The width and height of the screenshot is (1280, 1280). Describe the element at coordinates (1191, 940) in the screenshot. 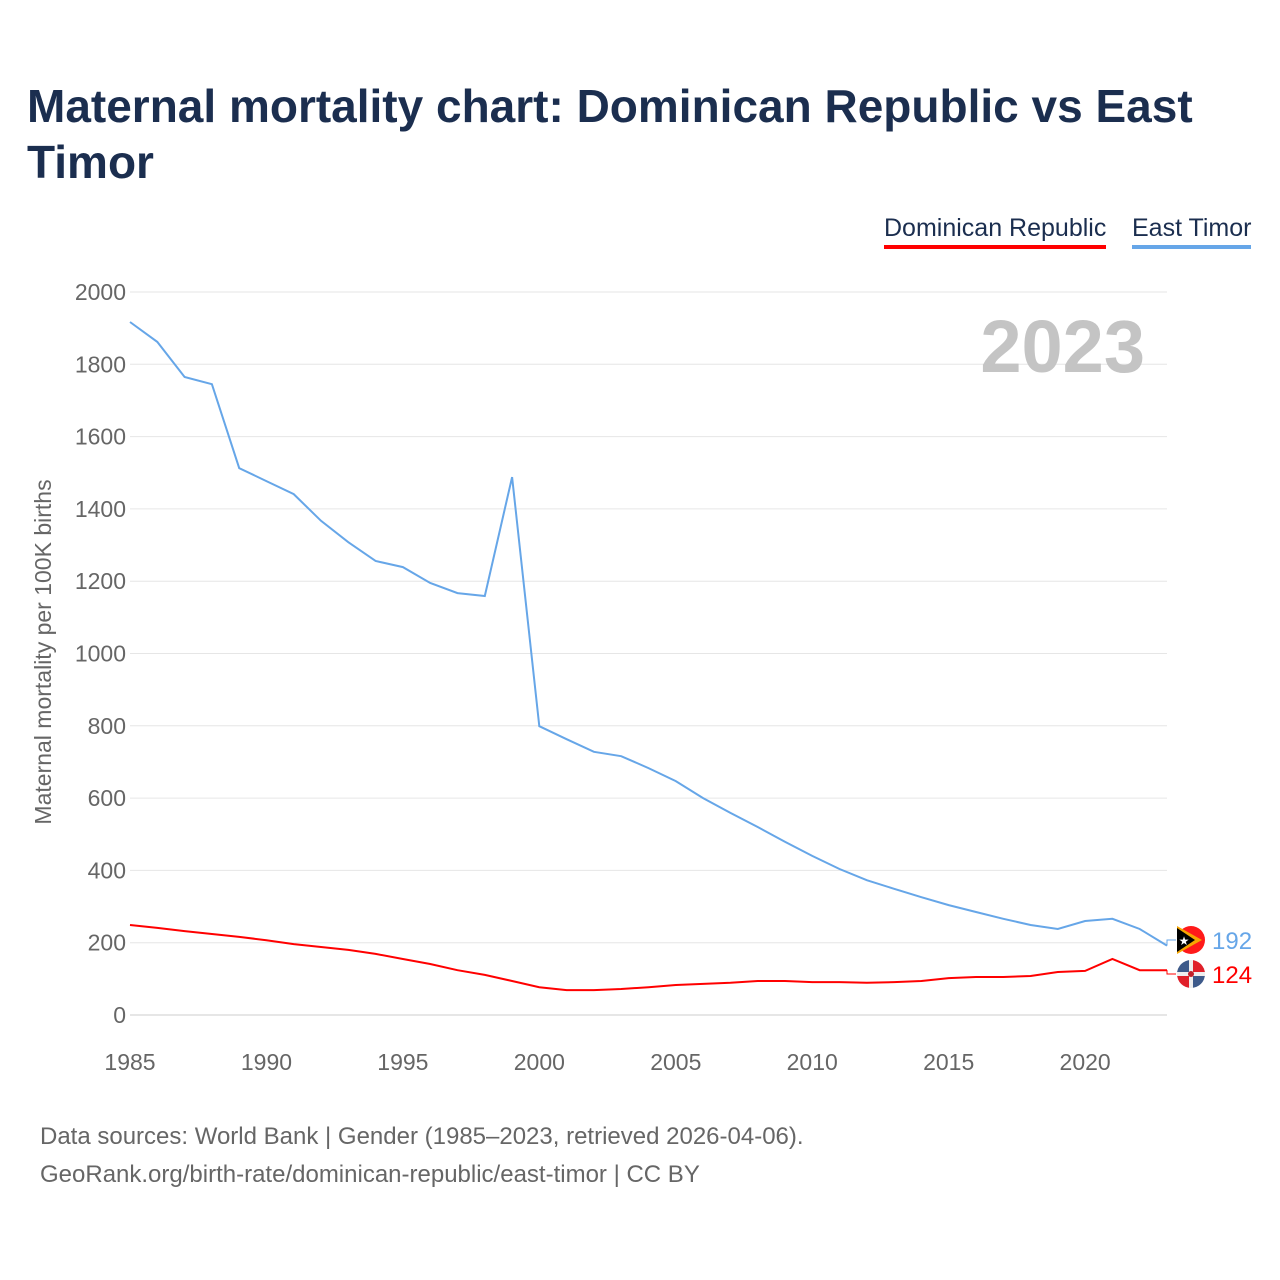

I see `east-timor-flag-icon: ★` at that location.